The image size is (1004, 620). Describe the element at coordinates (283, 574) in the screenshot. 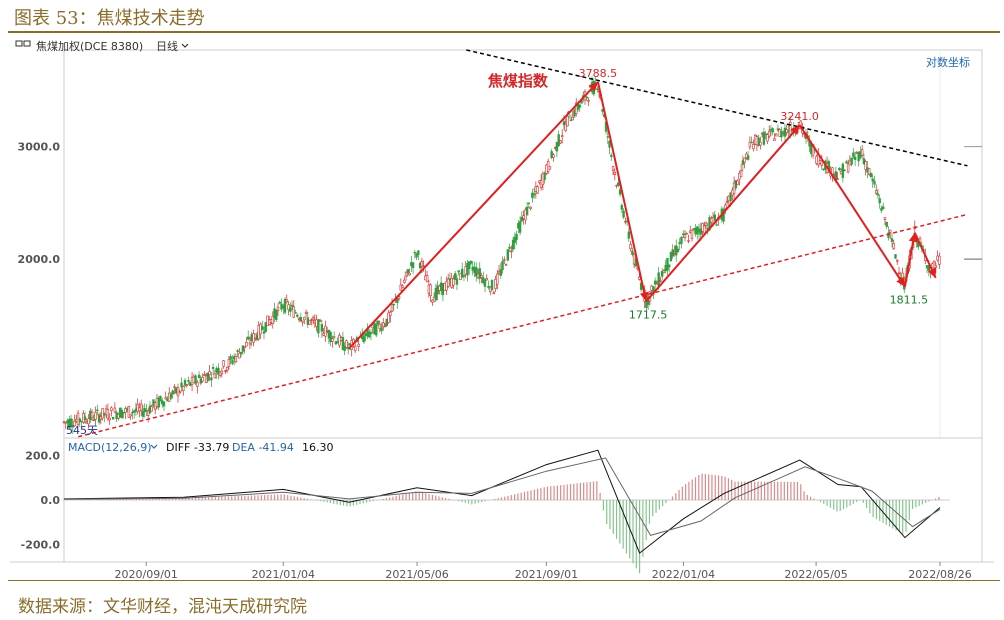

I see `date-tick-label: 2021/01/04` at that location.